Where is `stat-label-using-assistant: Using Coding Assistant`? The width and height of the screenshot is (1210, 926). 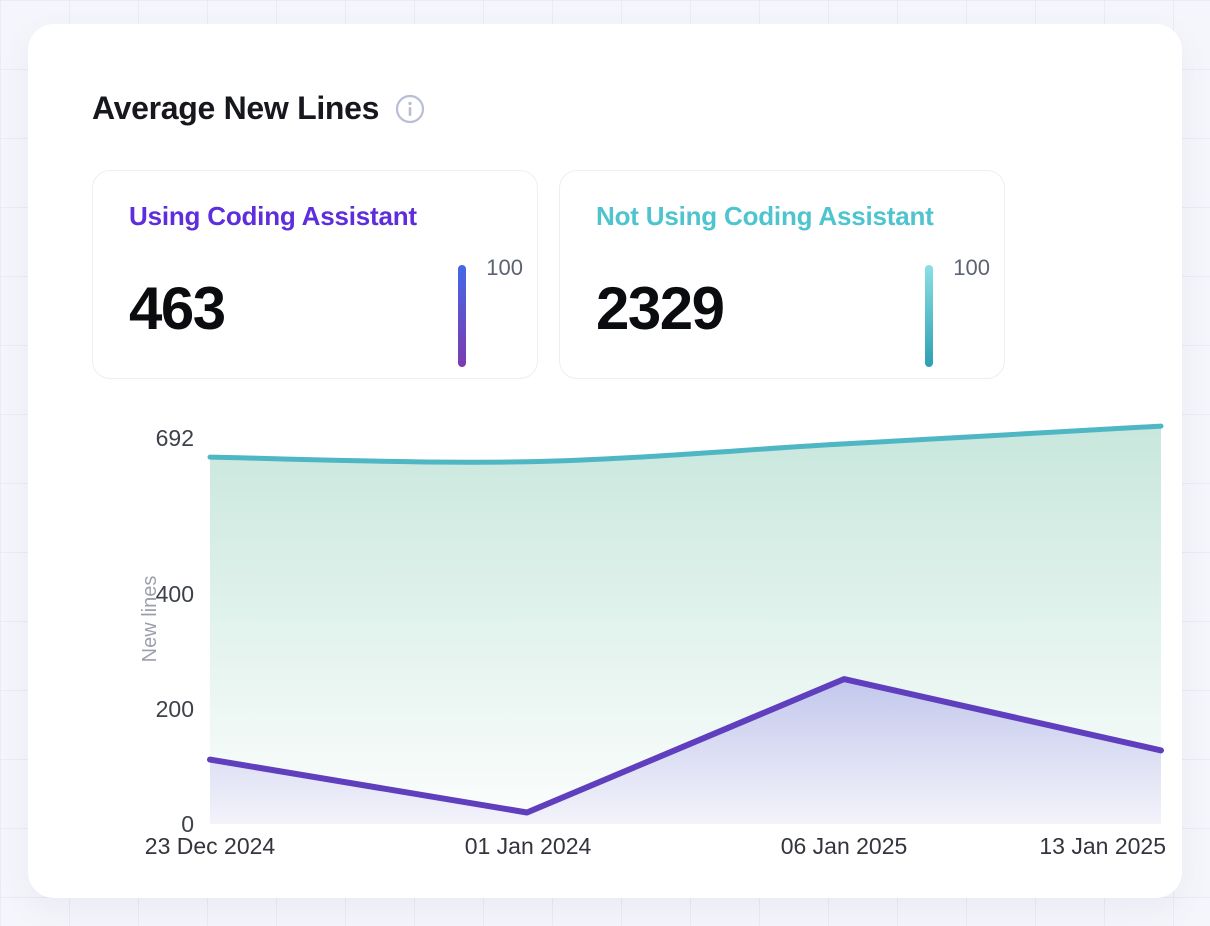
stat-label-using-assistant: Using Coding Assistant is located at coordinates (273, 216).